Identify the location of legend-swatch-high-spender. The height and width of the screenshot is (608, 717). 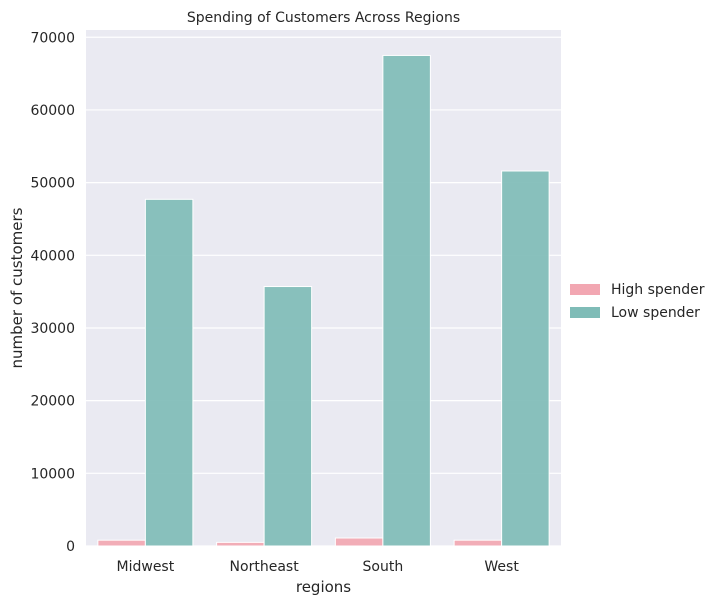
(585, 289).